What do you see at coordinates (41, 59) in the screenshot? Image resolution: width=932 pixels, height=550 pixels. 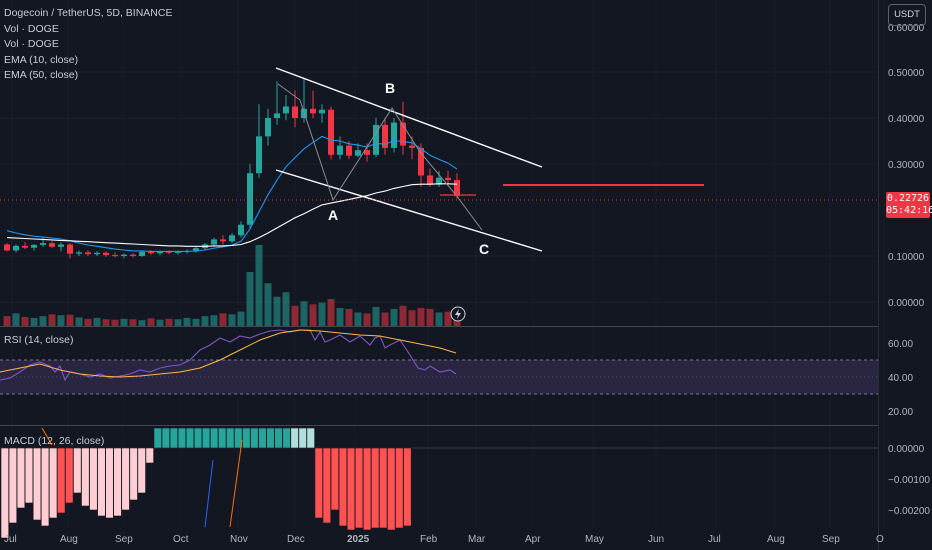 I see `indicator-ema-10: EMA (10, close)` at bounding box center [41, 59].